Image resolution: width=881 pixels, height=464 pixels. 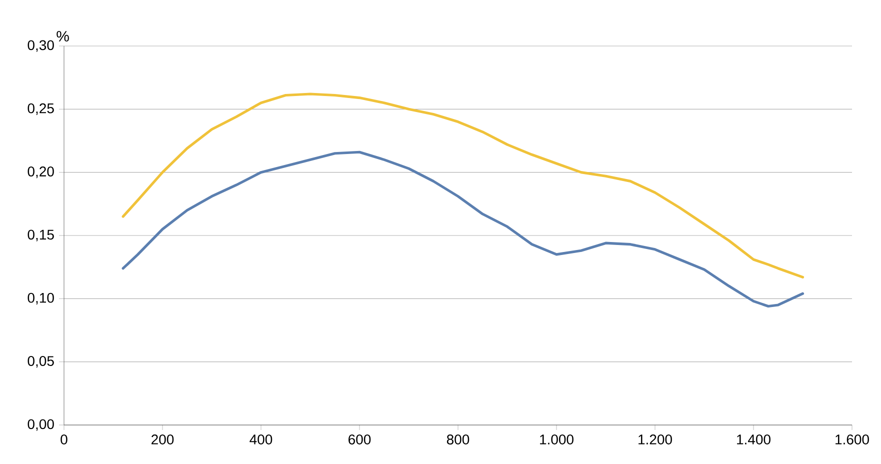 What do you see at coordinates (359, 439) in the screenshot?
I see `x-tick-label: 600` at bounding box center [359, 439].